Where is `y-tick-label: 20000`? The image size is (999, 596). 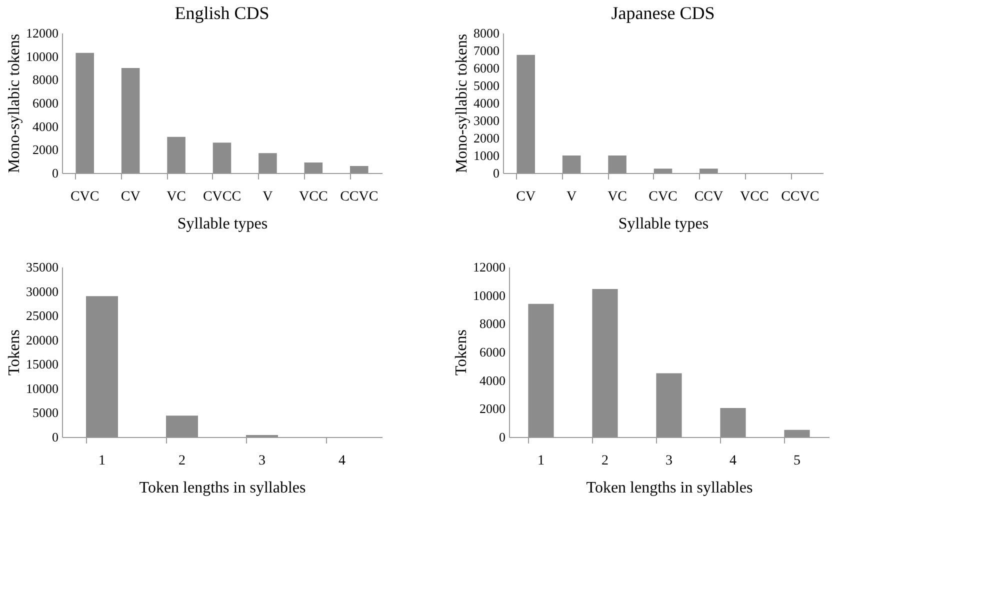
y-tick-label: 20000 is located at coordinates (42, 340).